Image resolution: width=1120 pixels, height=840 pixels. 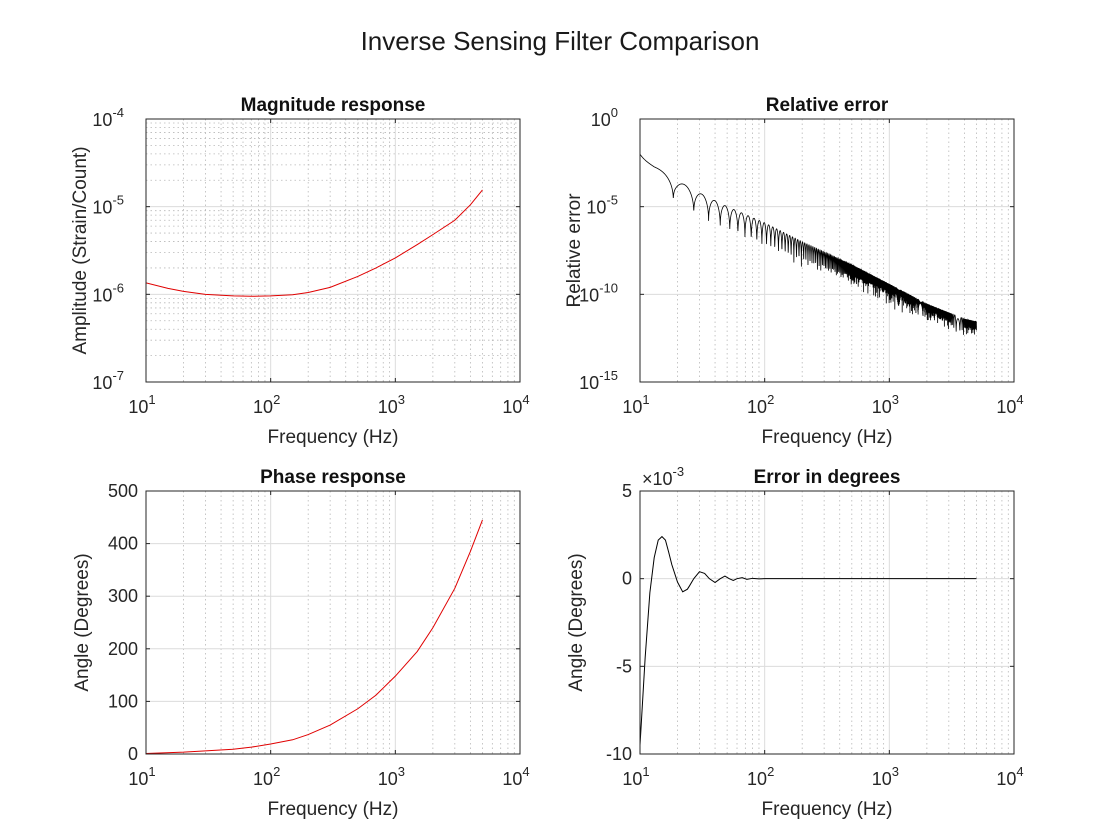 What do you see at coordinates (574, 250) in the screenshot?
I see `y-axis-label: Relative error` at bounding box center [574, 250].